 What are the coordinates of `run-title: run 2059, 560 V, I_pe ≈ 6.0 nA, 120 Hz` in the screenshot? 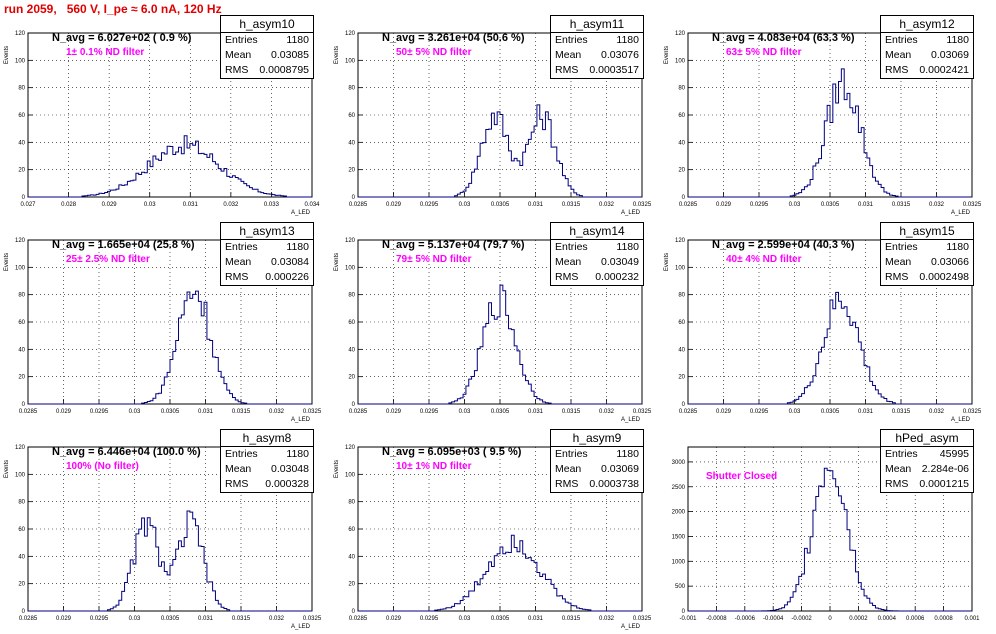 It's located at (113, 9).